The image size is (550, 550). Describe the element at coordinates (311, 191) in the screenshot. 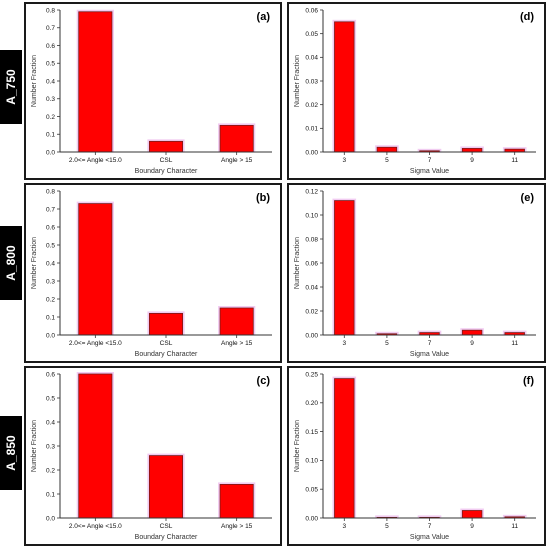

I see `y-tick-label: 0.12` at that location.